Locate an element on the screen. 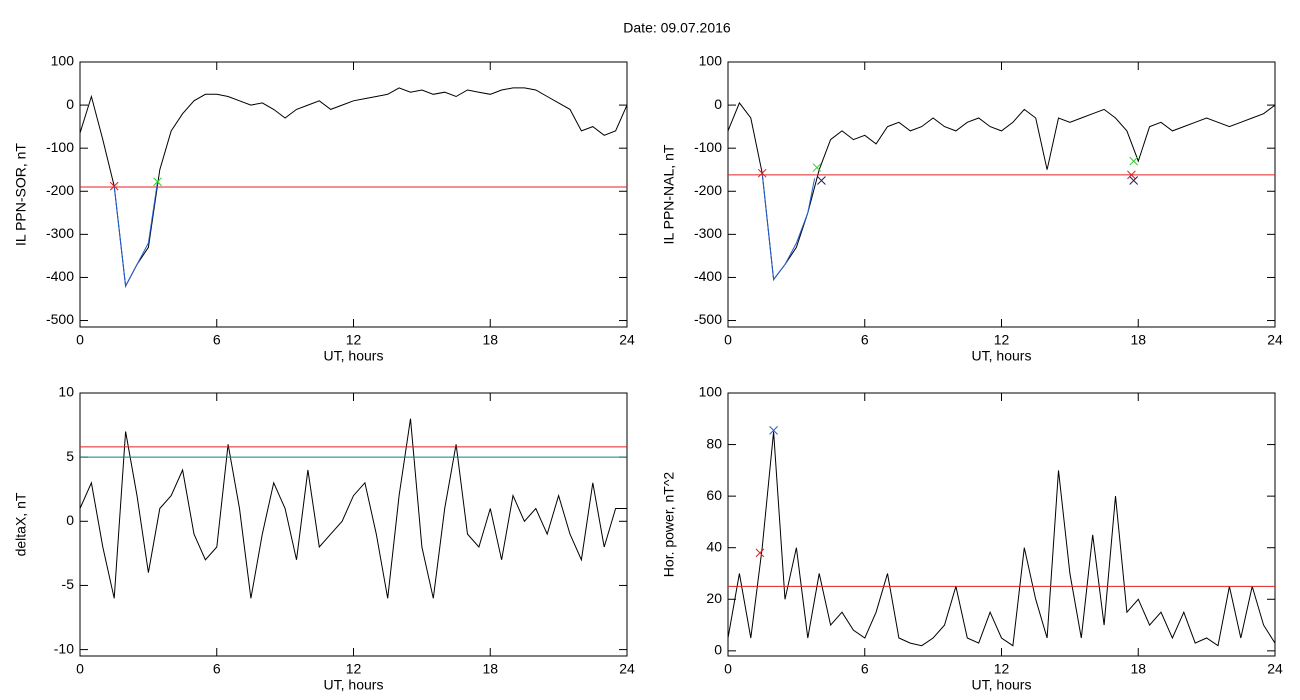  y-tick-label: 40 is located at coordinates (714, 546).